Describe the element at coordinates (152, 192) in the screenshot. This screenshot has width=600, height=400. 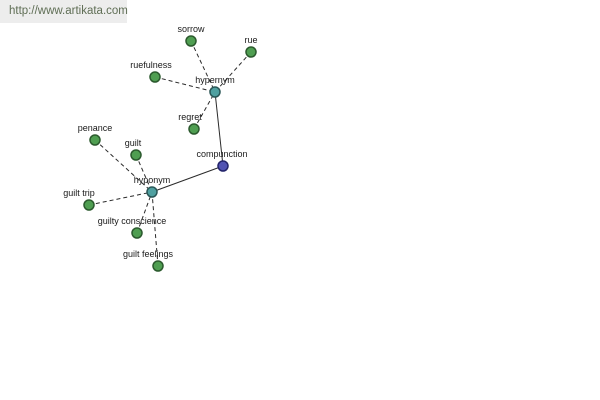
I see `node-hyponym` at that location.